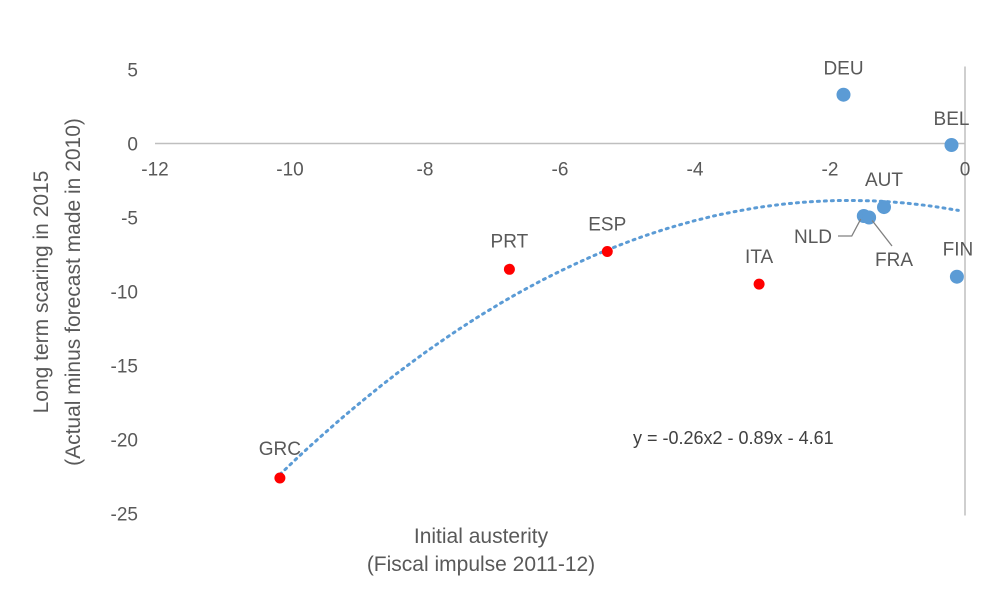 The width and height of the screenshot is (1003, 600). I want to click on point-label-esp: ESP, so click(607, 225).